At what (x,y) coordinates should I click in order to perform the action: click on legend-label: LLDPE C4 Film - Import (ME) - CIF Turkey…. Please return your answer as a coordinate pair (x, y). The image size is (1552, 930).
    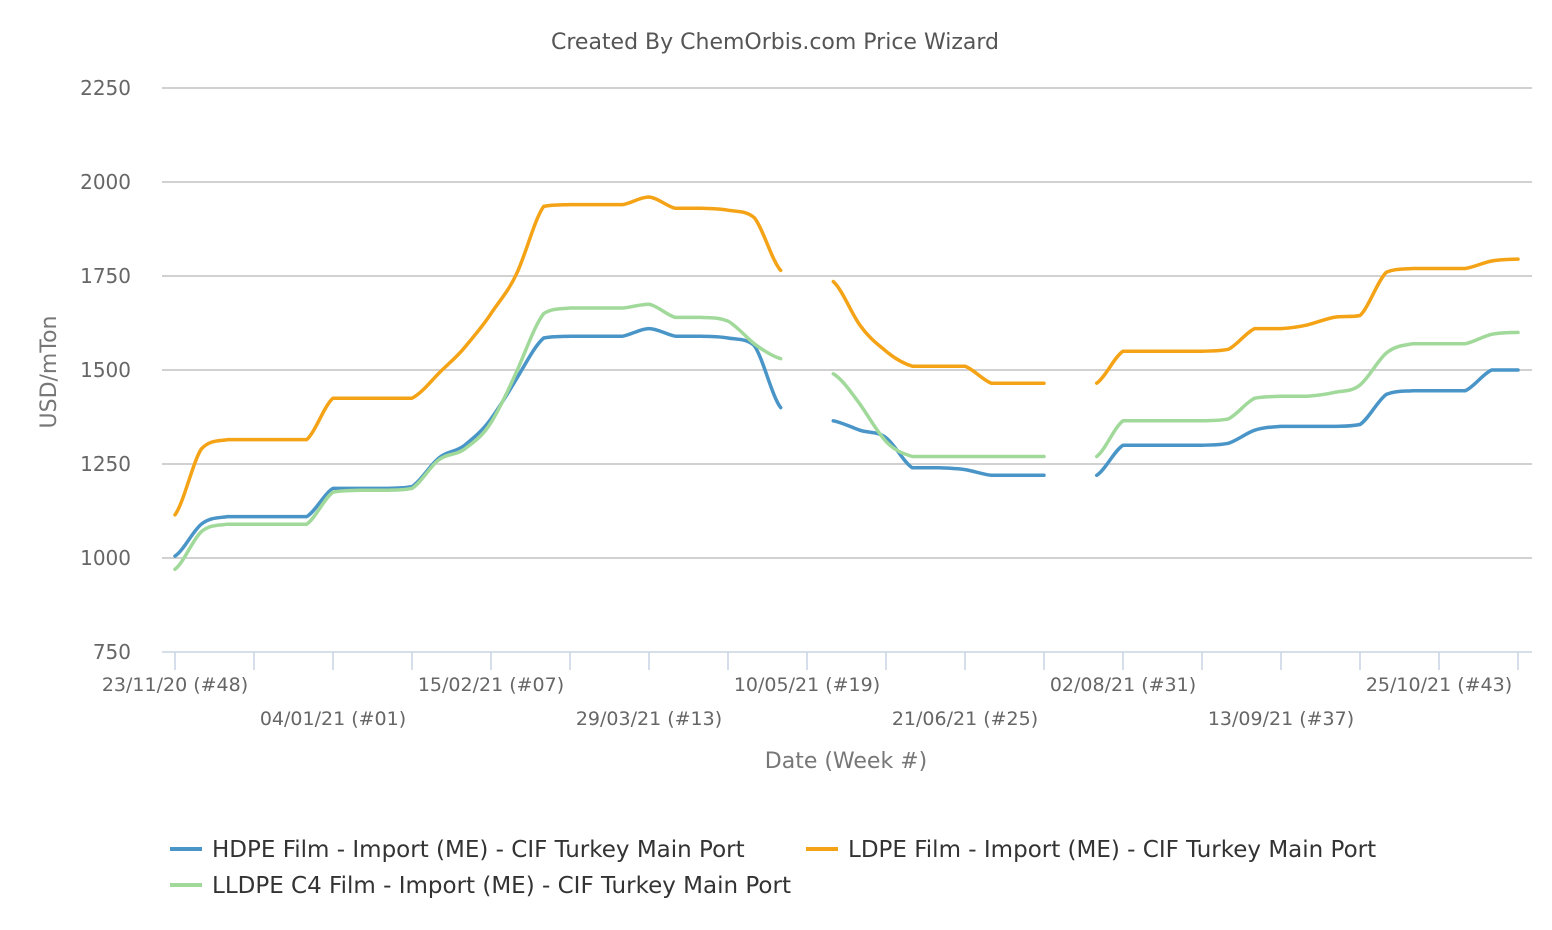
    Looking at the image, I should click on (501, 886).